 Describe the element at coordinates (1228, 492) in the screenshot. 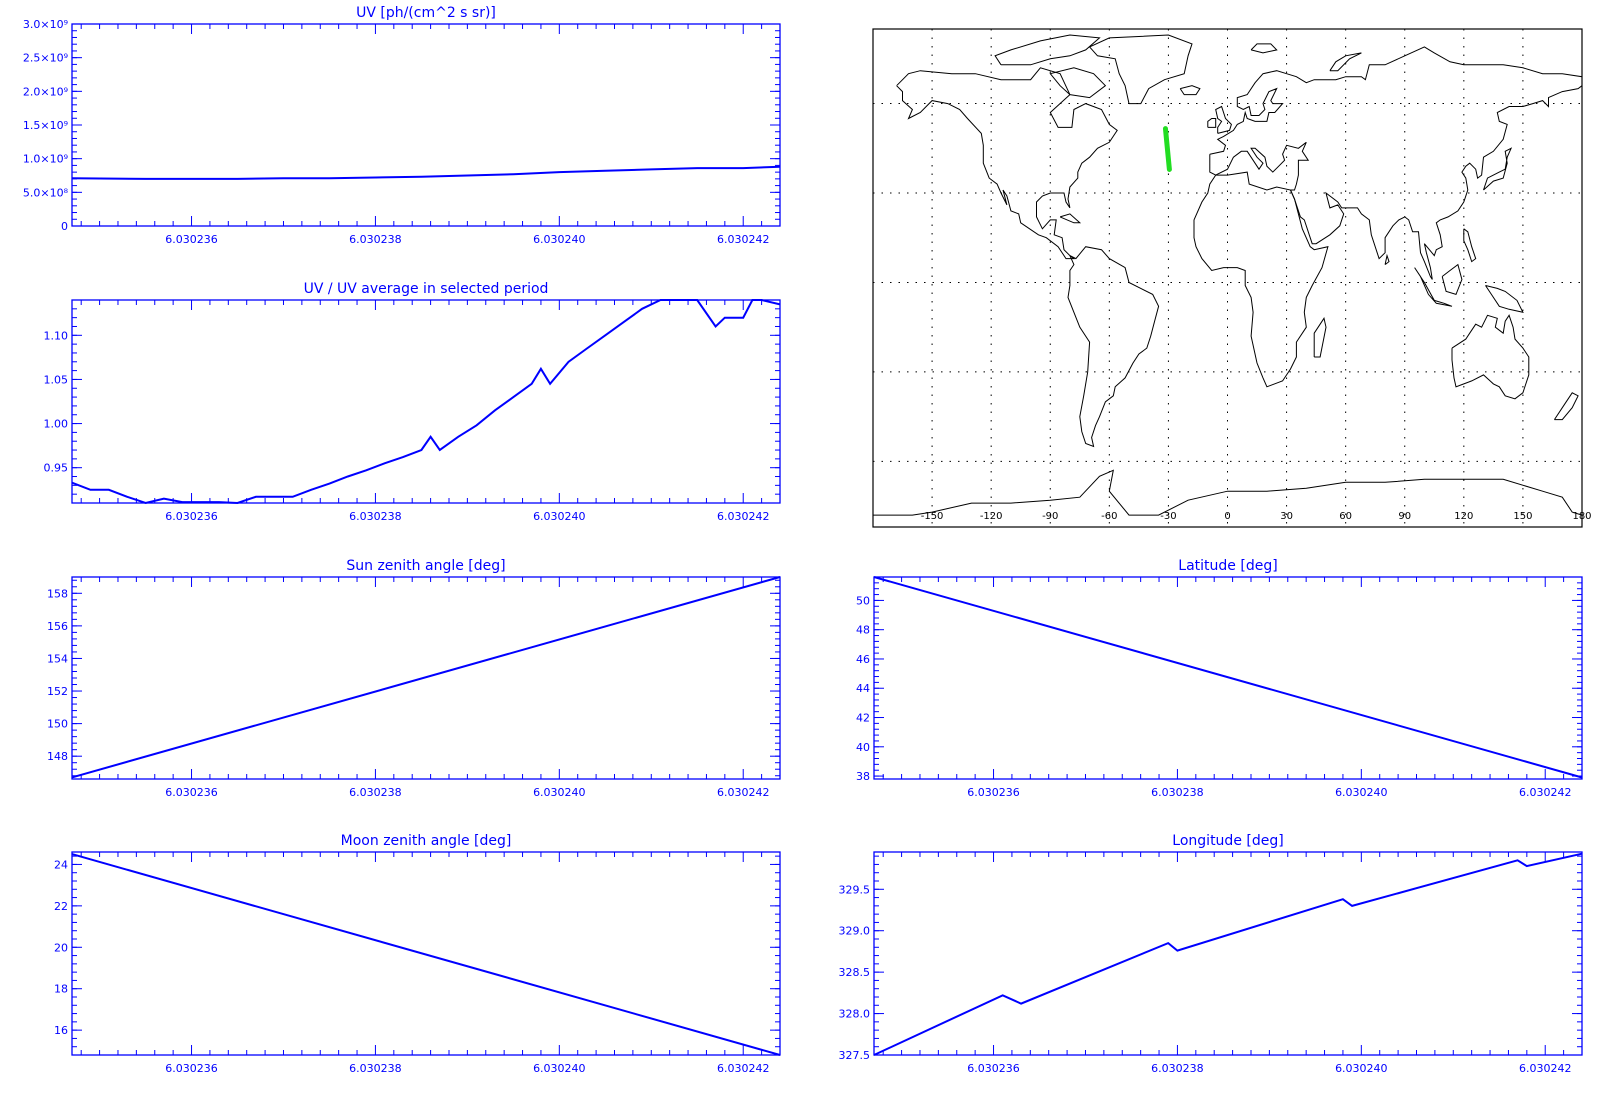

I see `coastline-antarctica` at that location.